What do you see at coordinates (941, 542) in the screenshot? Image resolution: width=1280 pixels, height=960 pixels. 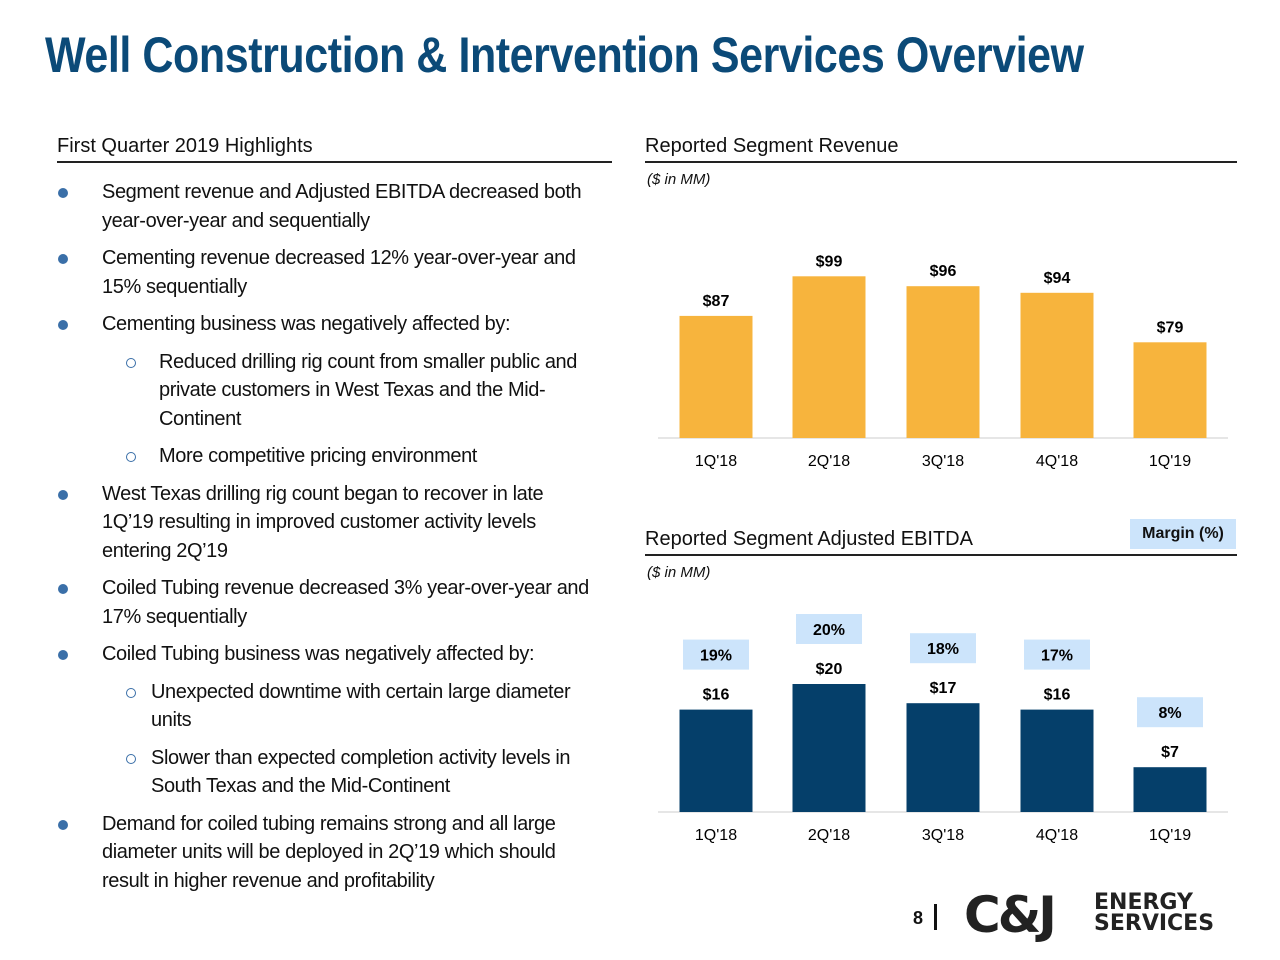 I see `ebitda-chart-title: Reported Segment Adjusted EBITDA` at bounding box center [941, 542].